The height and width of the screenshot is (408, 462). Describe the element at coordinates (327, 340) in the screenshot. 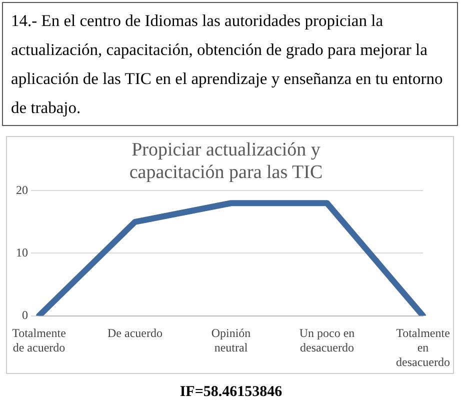

I see `x-tick-label: Un poco en desacuerdo` at that location.